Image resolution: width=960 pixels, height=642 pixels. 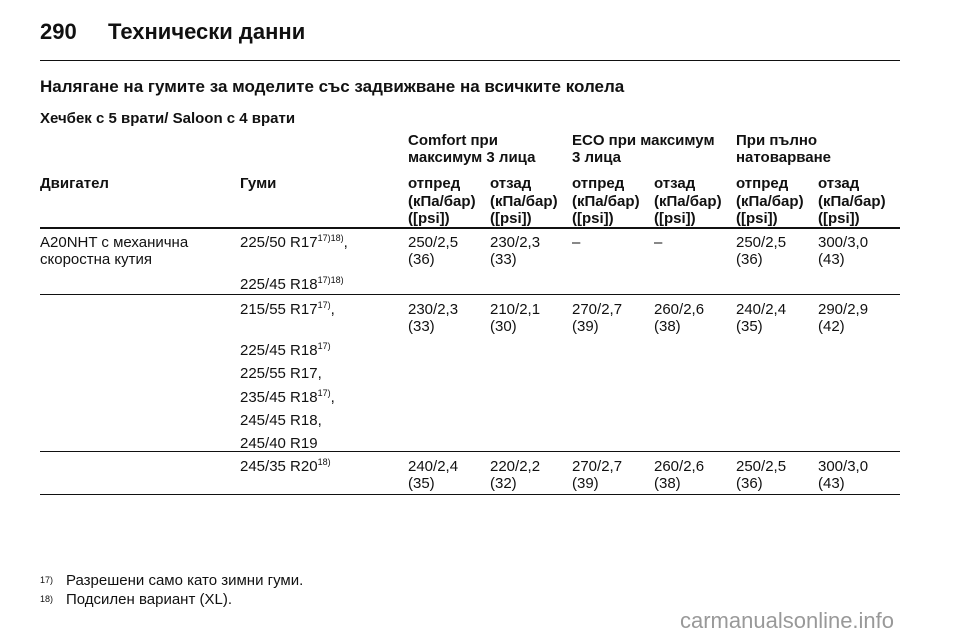 I want to click on tire-size: 235/45 R18, so click(x=279, y=397).